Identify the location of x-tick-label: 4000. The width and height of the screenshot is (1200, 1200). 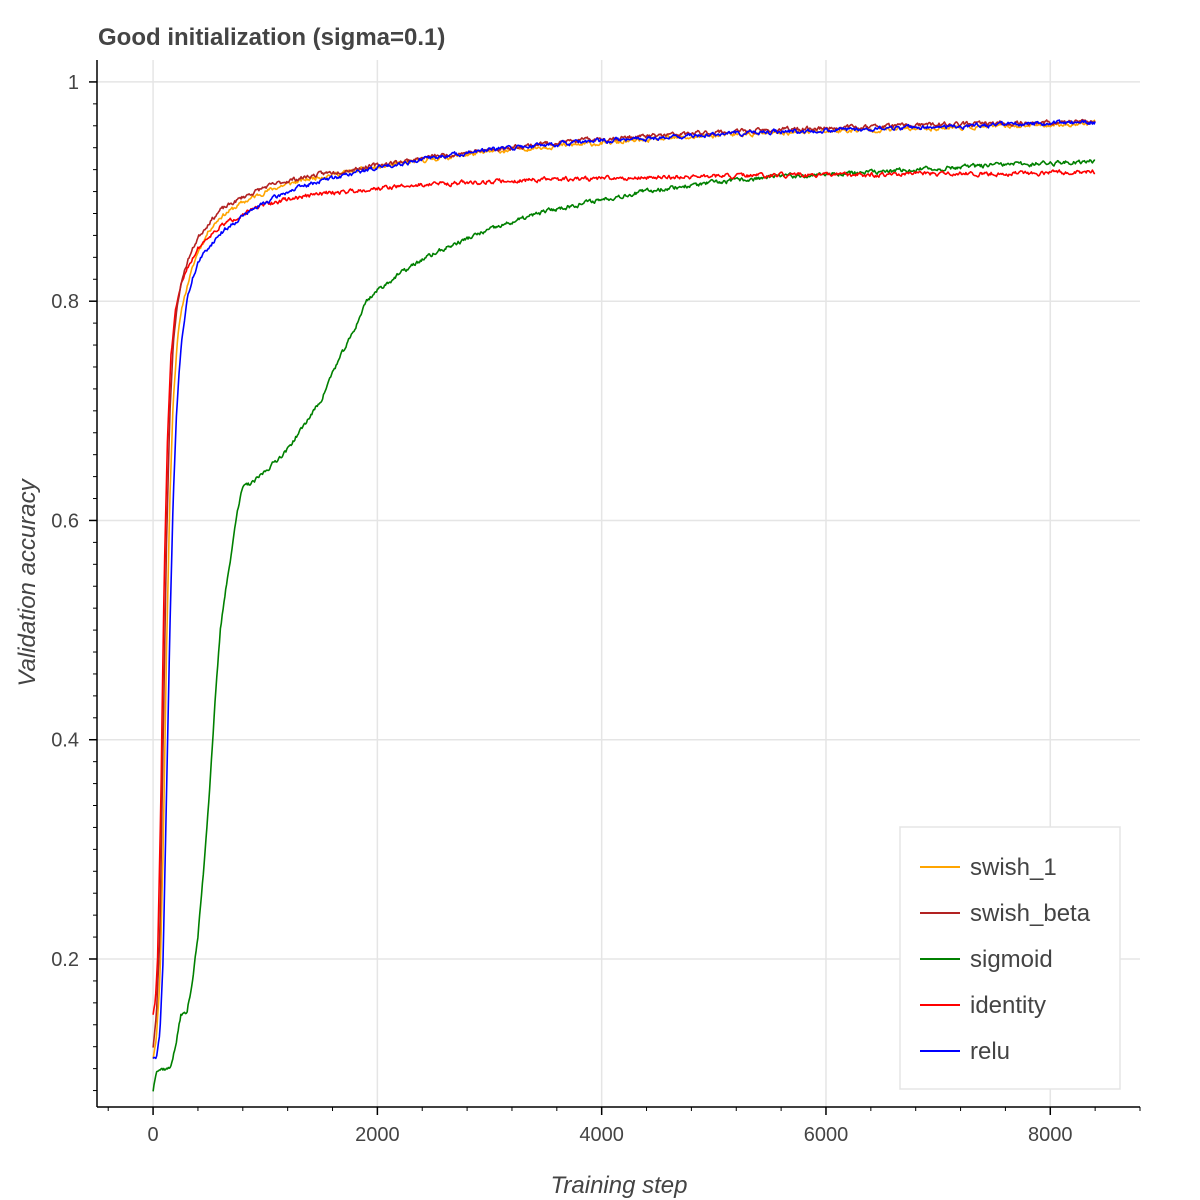
(601, 1135).